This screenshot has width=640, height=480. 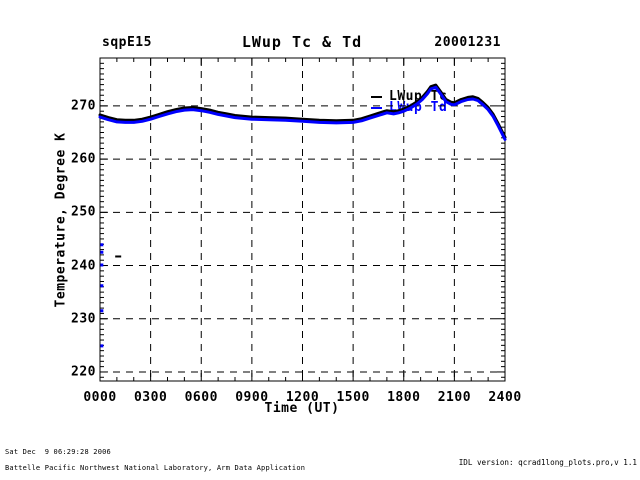 I want to click on y-tick-label: 250, so click(x=83, y=212).